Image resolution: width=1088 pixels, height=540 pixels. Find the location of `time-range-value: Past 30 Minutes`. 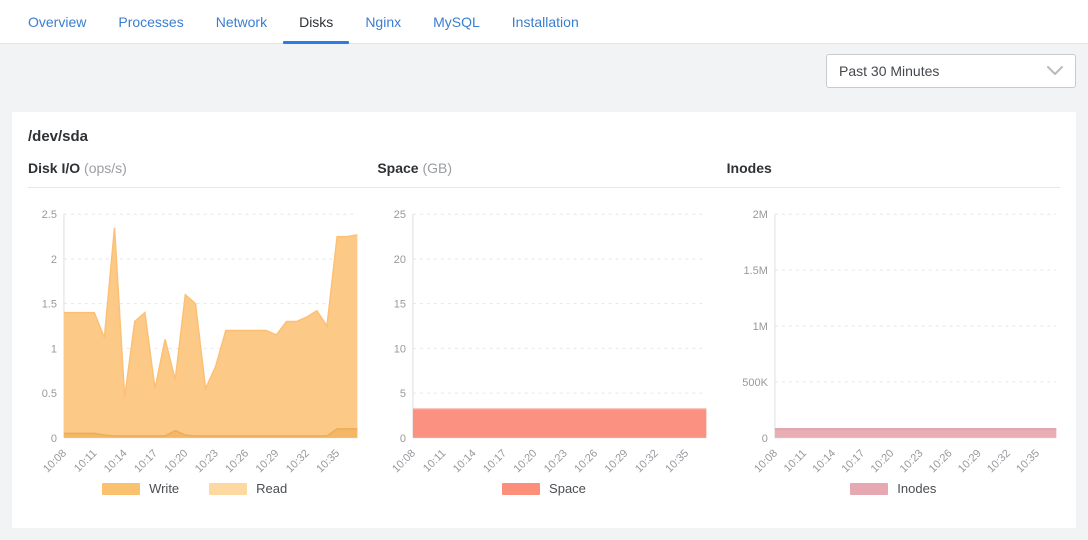

time-range-value: Past 30 Minutes is located at coordinates (889, 71).